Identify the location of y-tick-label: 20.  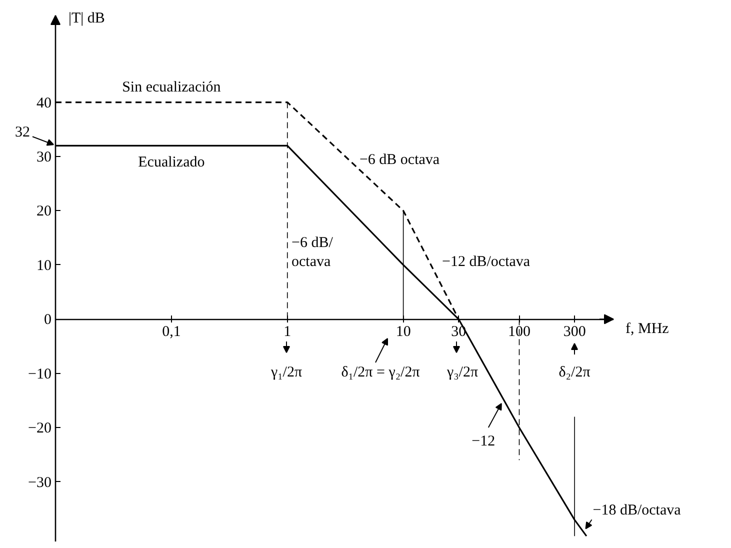
(44, 212).